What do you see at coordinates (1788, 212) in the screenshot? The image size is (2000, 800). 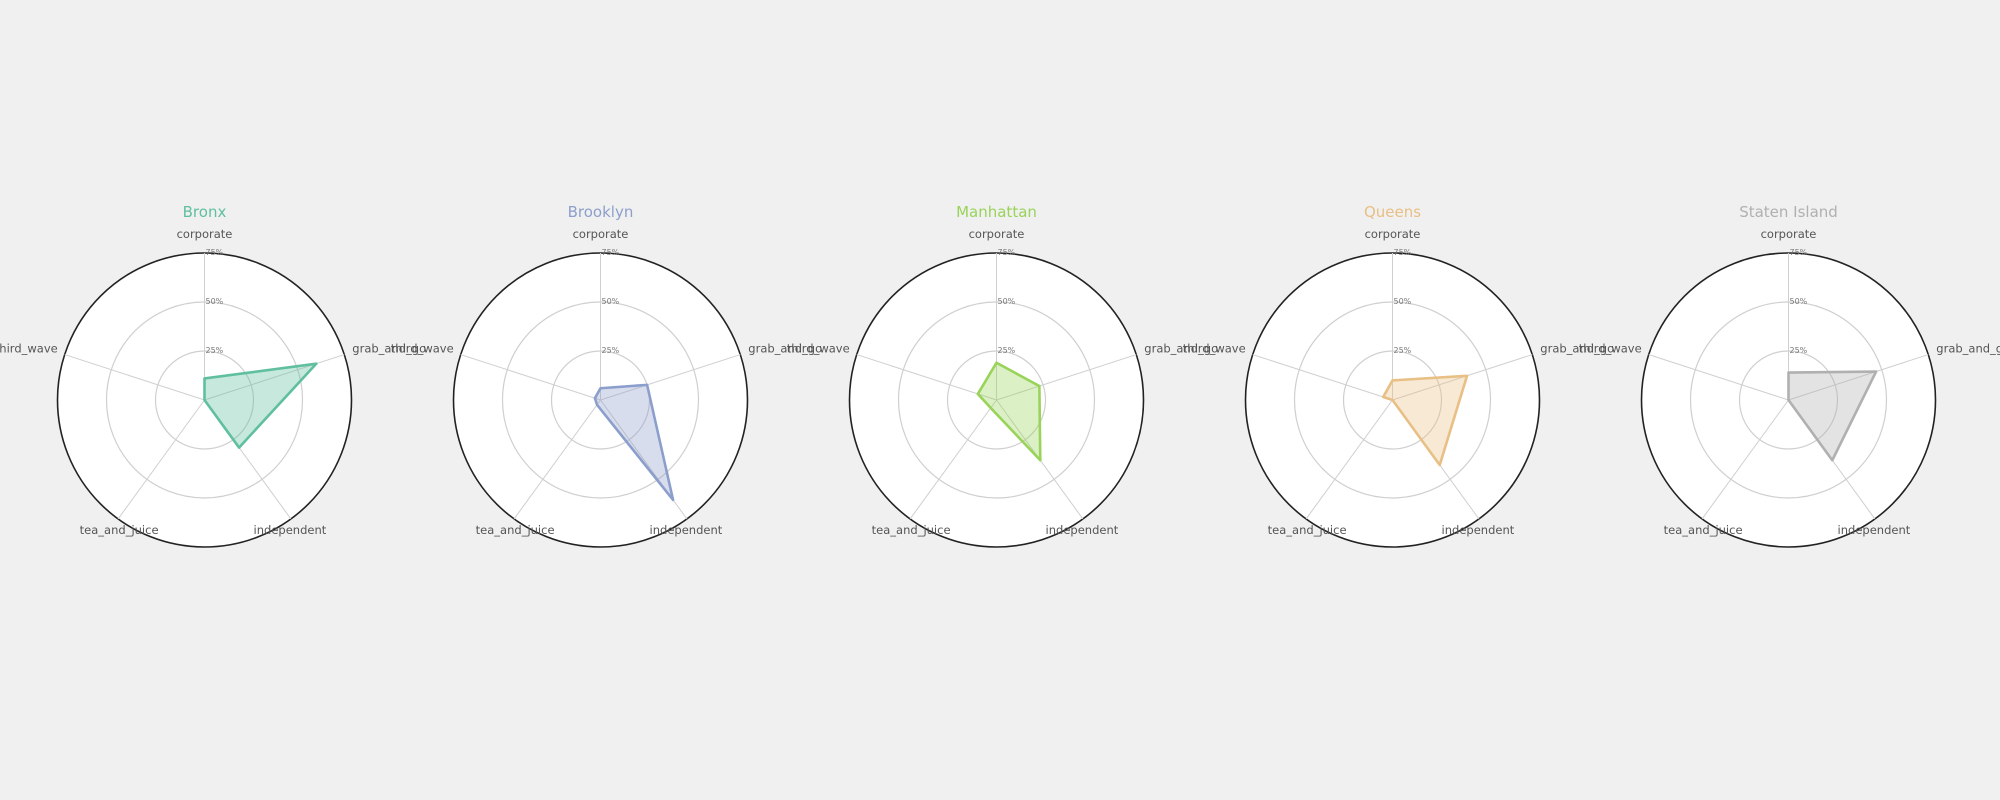 I see `panel-title-staten-island: Staten Island` at bounding box center [1788, 212].